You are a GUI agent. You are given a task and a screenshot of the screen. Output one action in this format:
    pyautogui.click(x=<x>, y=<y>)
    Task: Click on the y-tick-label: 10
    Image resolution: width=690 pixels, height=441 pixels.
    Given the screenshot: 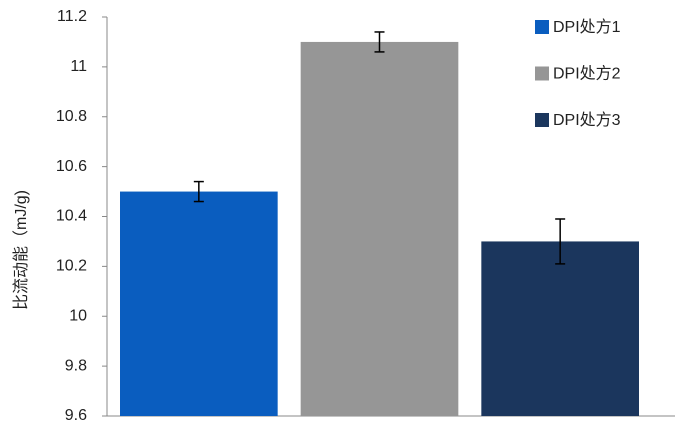 What is the action you would take?
    pyautogui.click(x=78, y=315)
    